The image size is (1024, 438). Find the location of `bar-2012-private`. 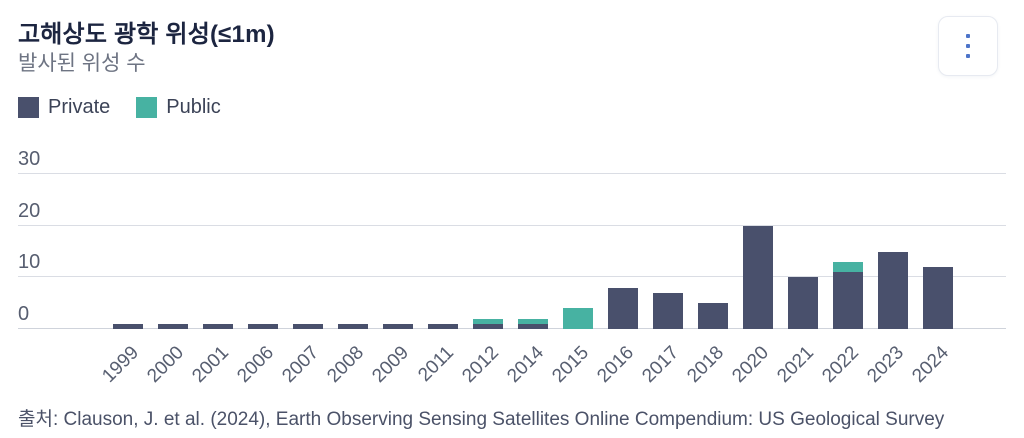

bar-2012-private is located at coordinates (488, 326).